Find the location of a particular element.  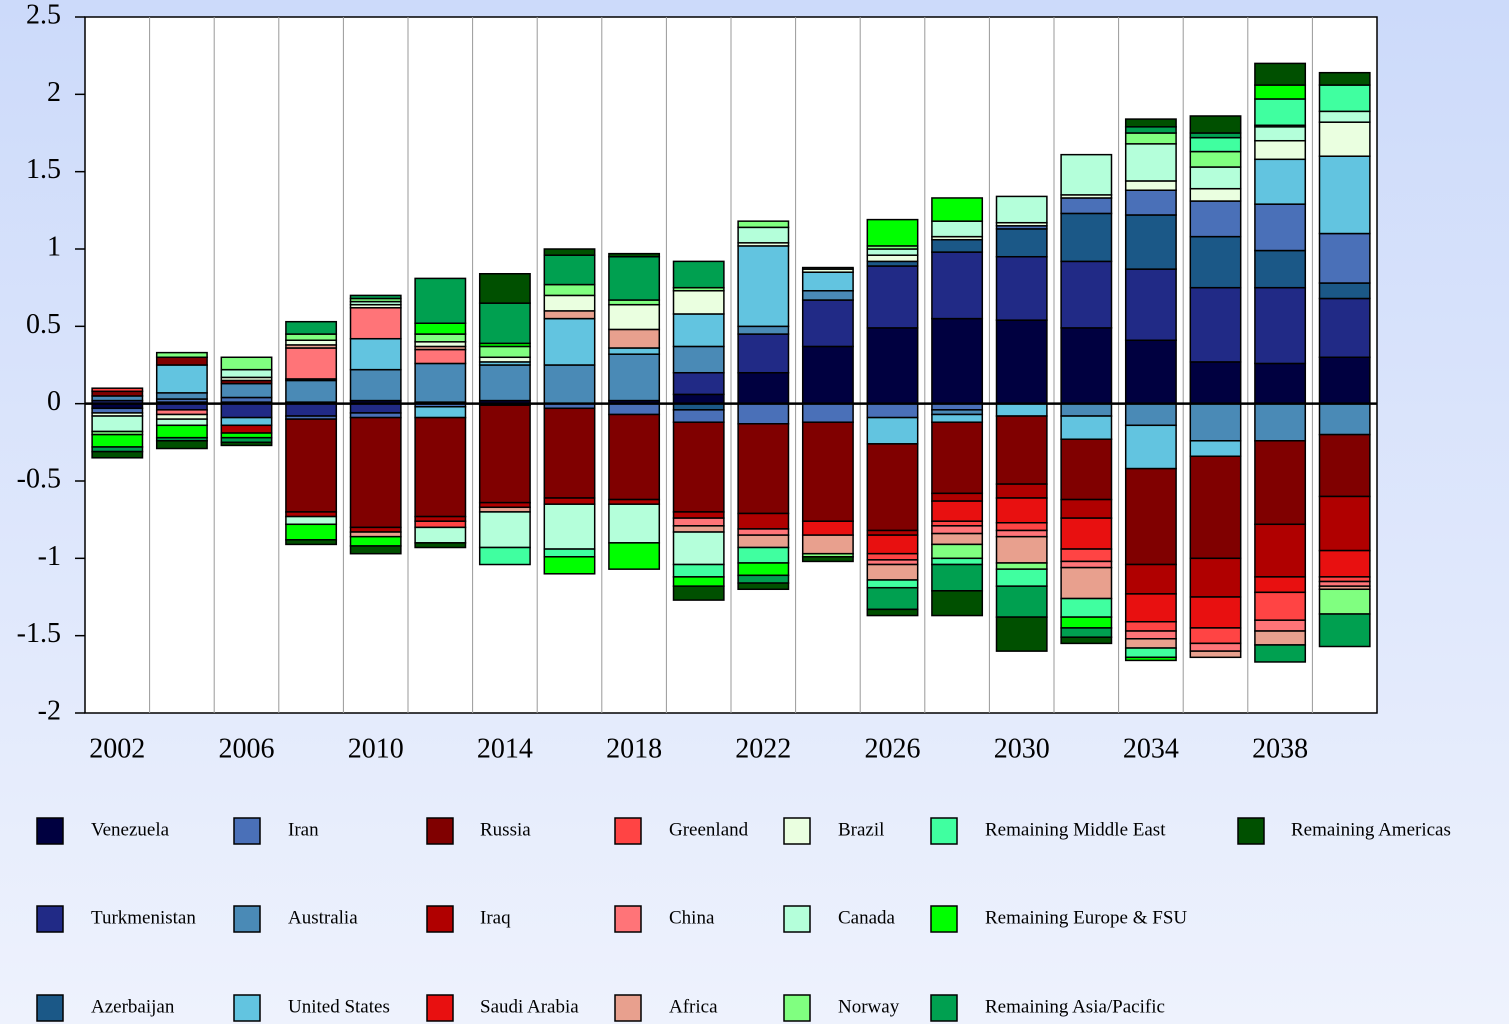

legend-label: Russia is located at coordinates (505, 829).